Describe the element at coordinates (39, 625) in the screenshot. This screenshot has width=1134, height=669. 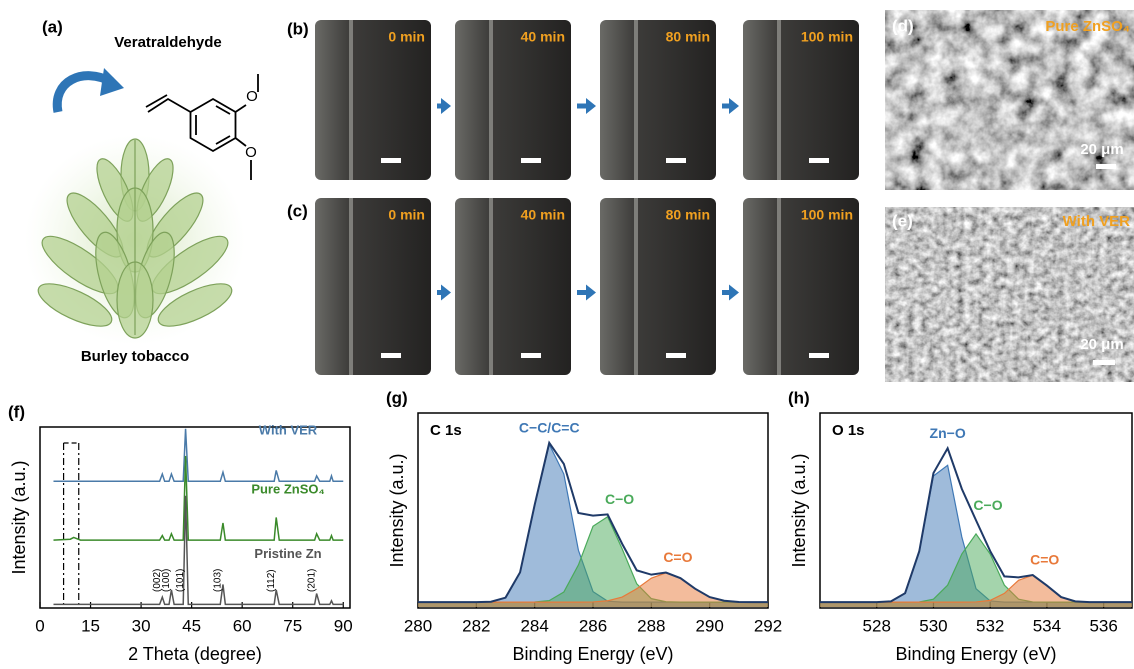
I see `x-tick-label: 0` at that location.